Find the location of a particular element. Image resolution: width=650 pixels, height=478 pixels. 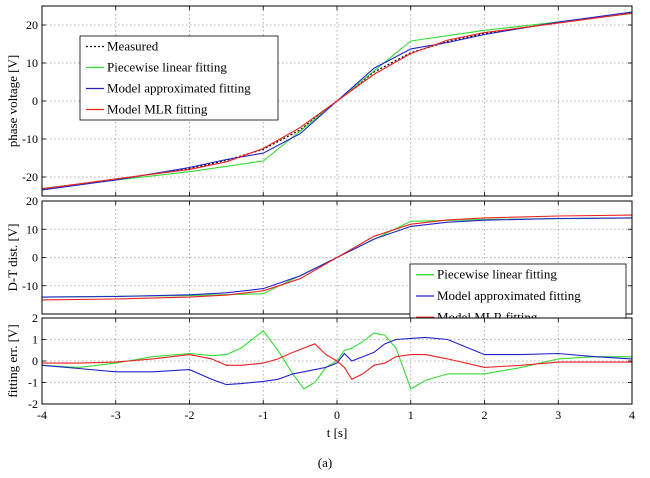

figure-caption: (a) is located at coordinates (325, 462).